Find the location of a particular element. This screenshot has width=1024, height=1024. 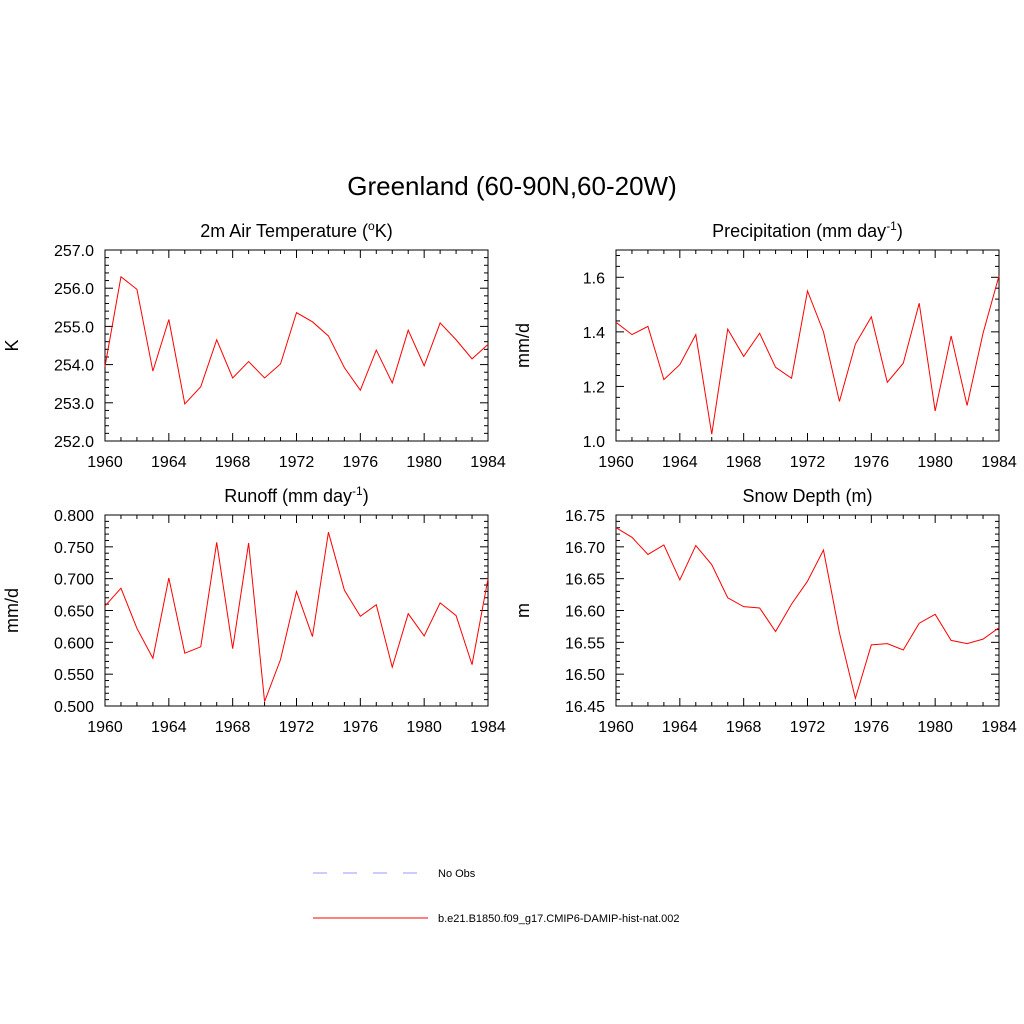

y-tick-label-runoff: 0.550 is located at coordinates (74, 675).